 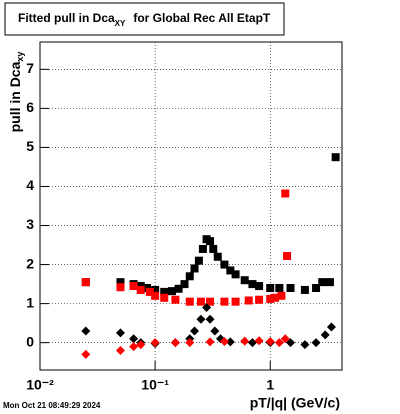 What do you see at coordinates (40, 385) in the screenshot?
I see `x-tick-label: 10⁻²` at bounding box center [40, 385].